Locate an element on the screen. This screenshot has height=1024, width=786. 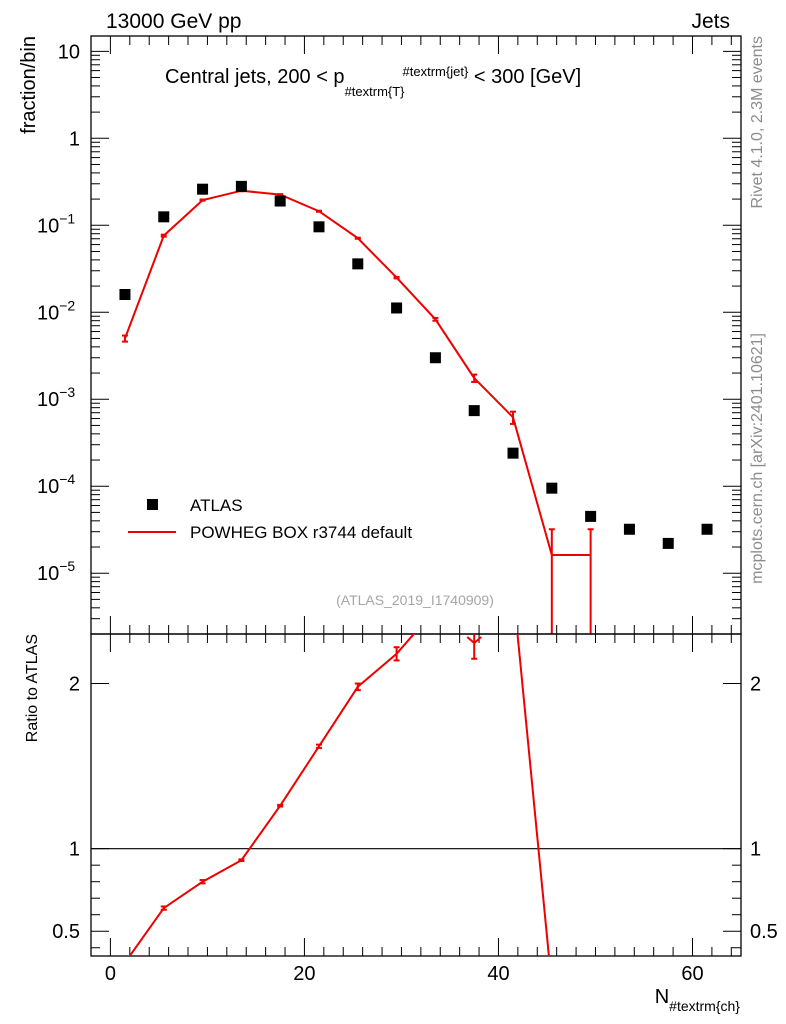
main-ytick-label: 10⁻² is located at coordinates (56, 310).